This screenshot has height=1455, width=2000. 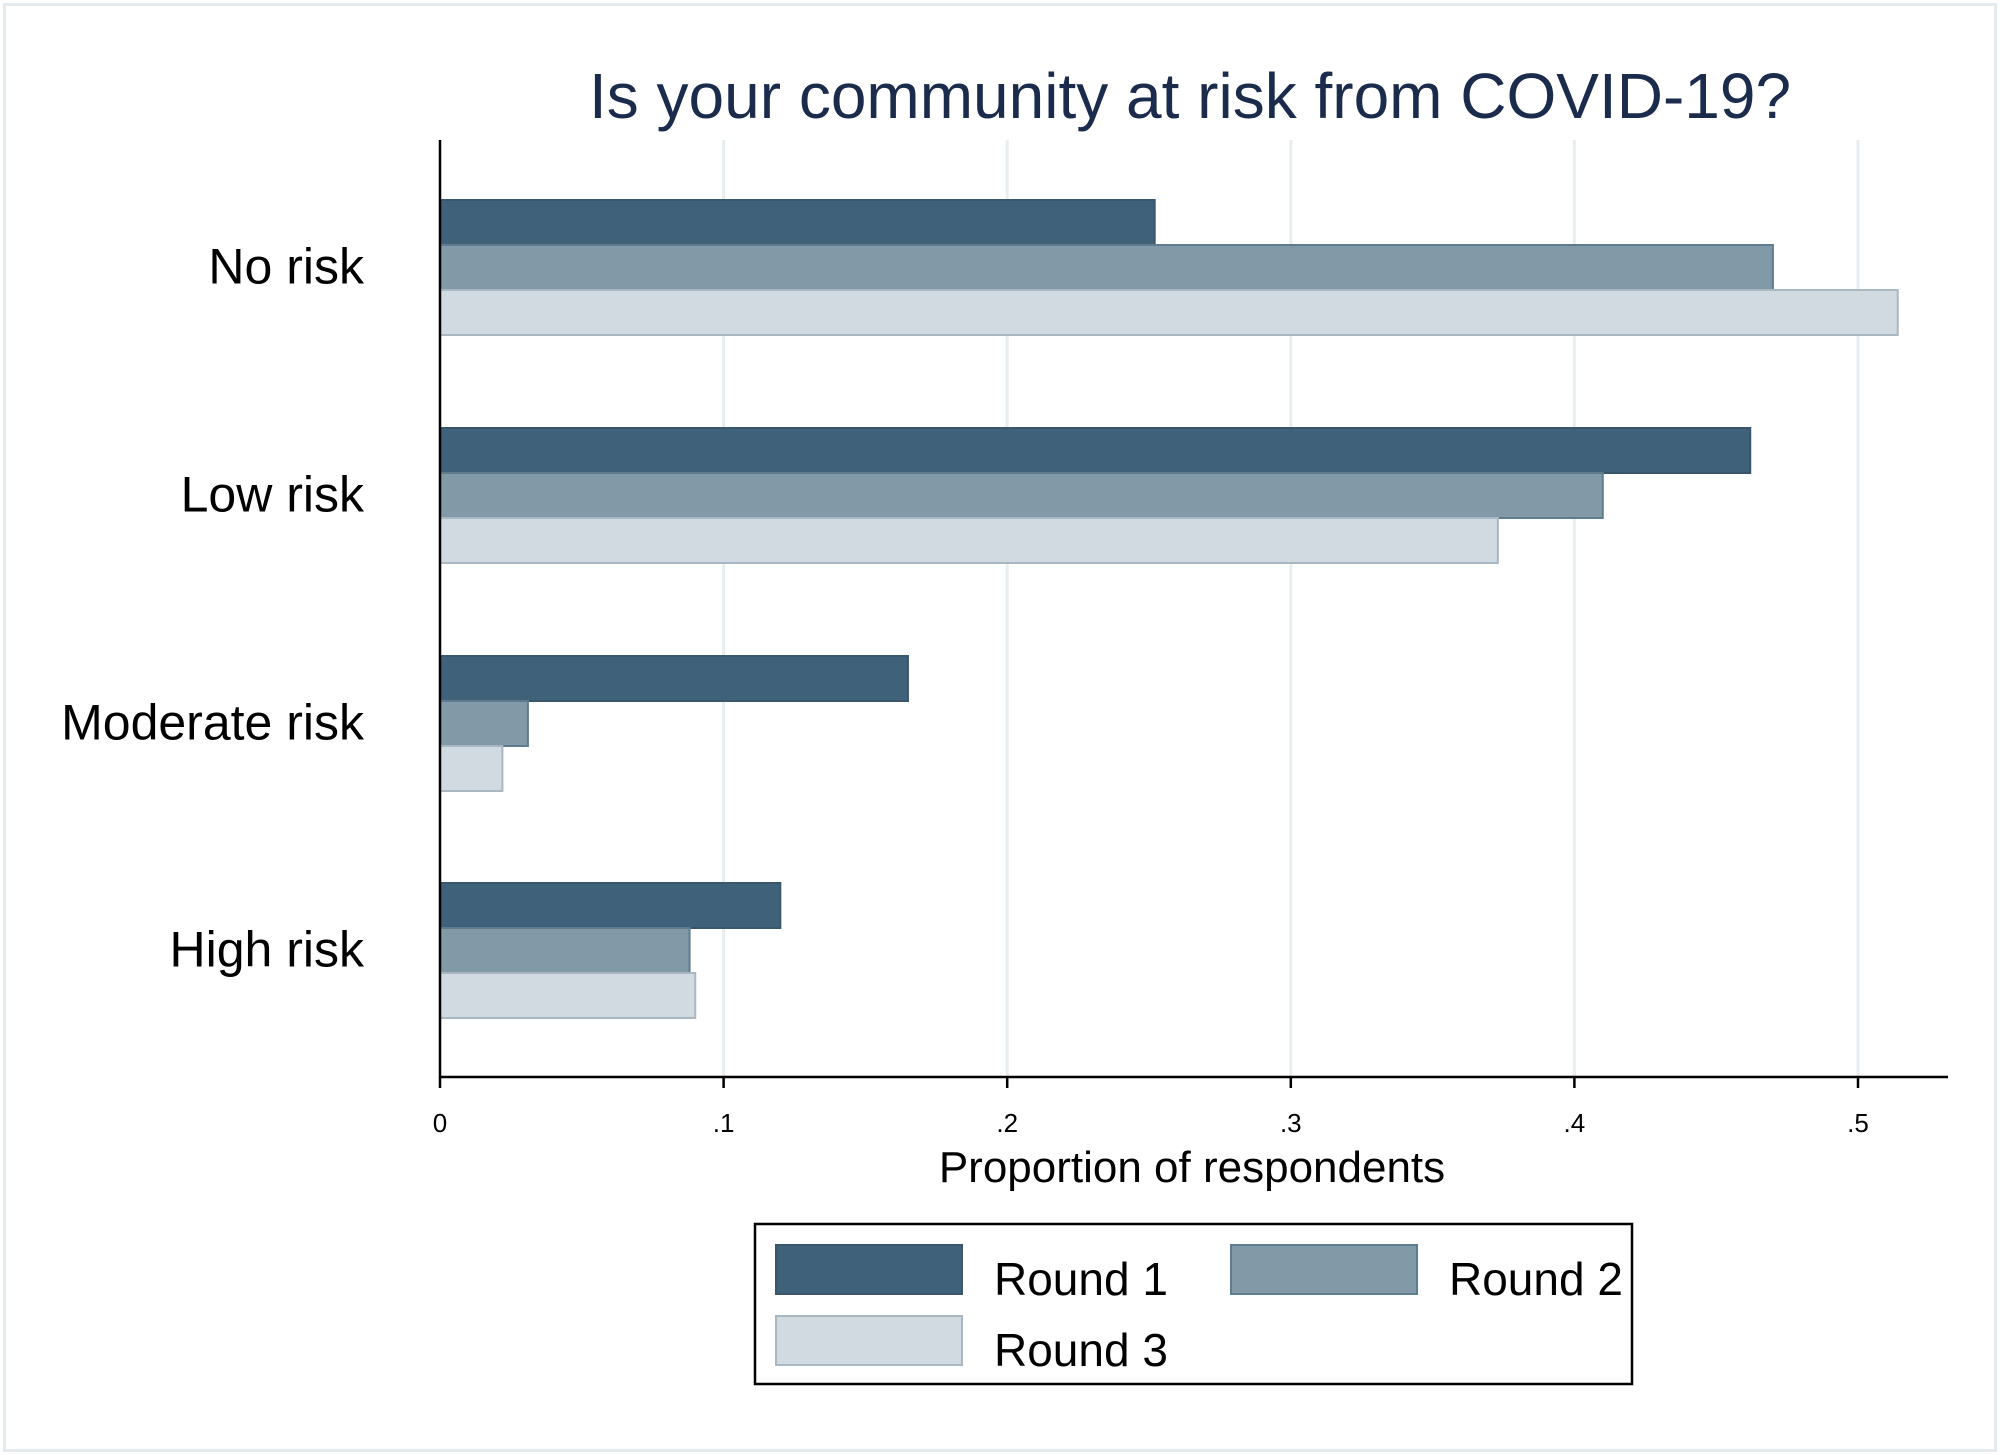 What do you see at coordinates (1007, 1123) in the screenshot?
I see `x-tick-label-2: .2` at bounding box center [1007, 1123].